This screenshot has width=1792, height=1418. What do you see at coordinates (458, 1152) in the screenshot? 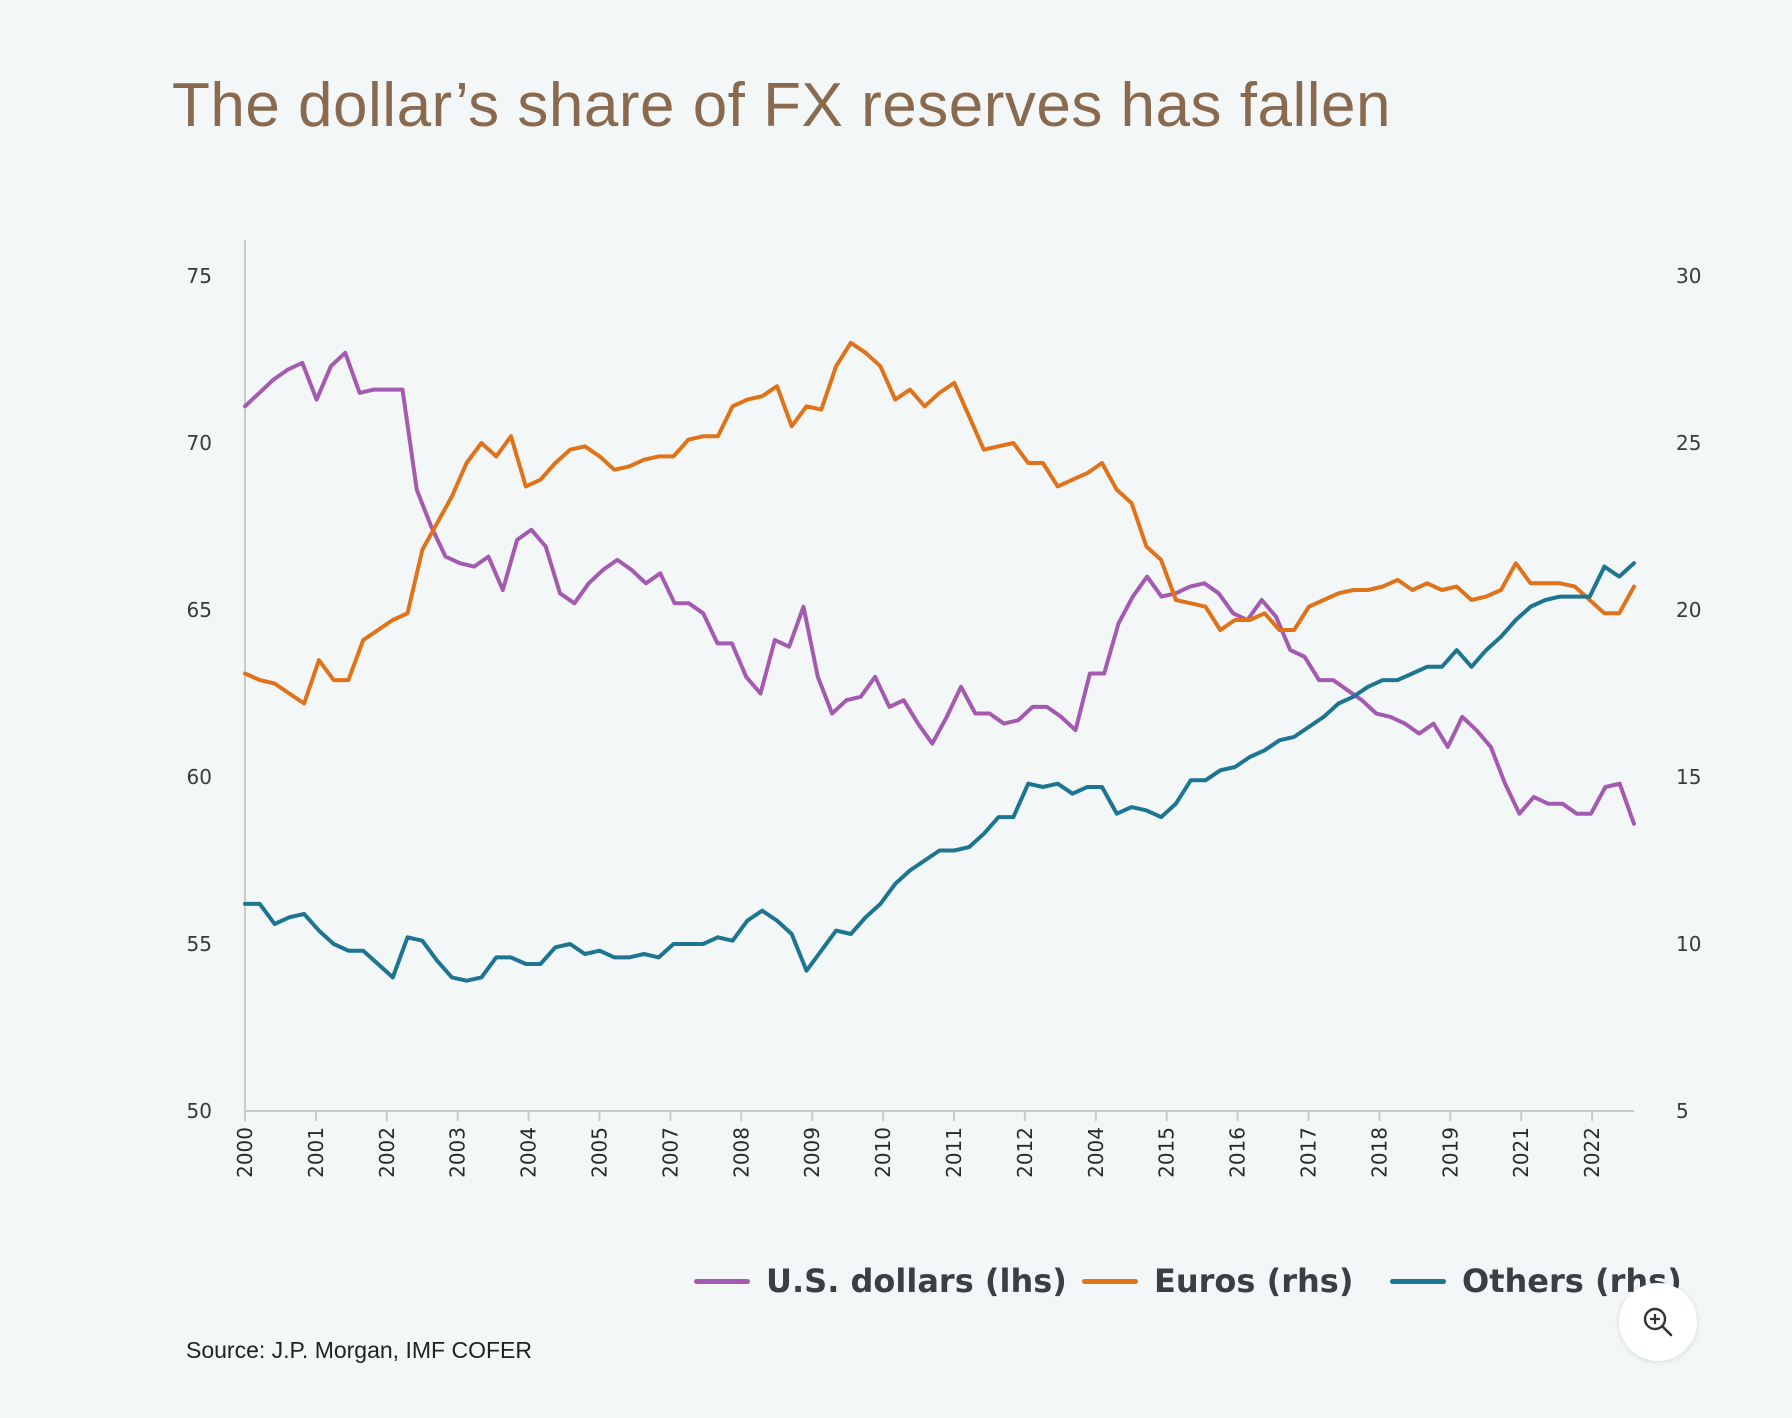
I see `x-tick-label: 2003` at bounding box center [458, 1152].